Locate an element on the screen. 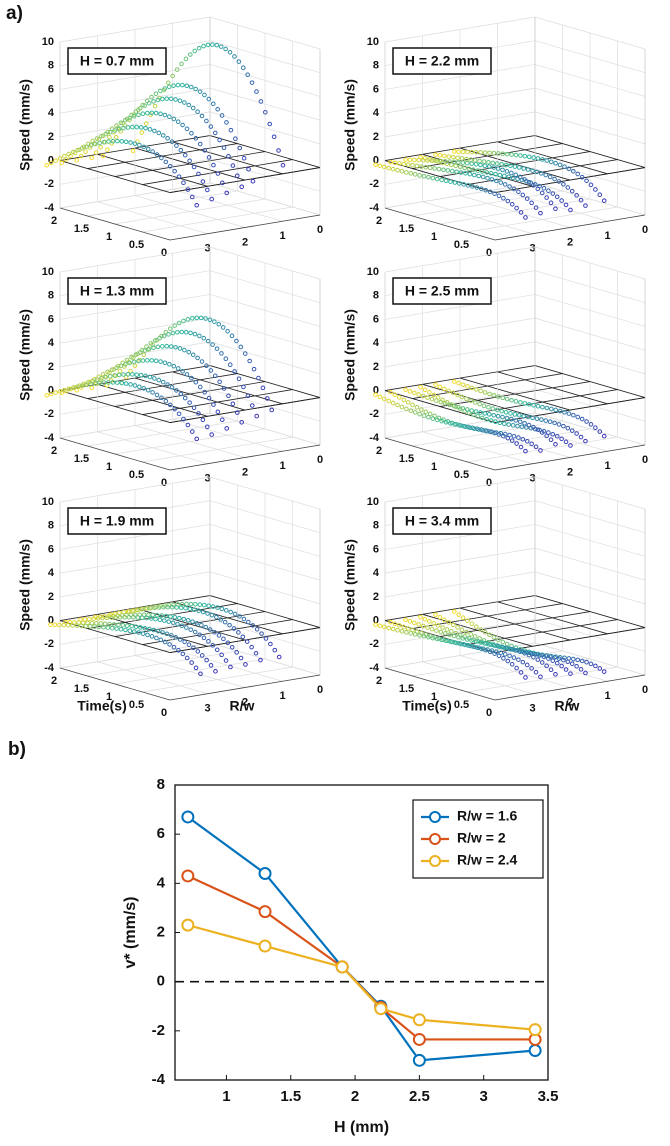 Image resolution: width=670 pixels, height=1146 pixels. z-tick-label: -4 is located at coordinates (49, 668).